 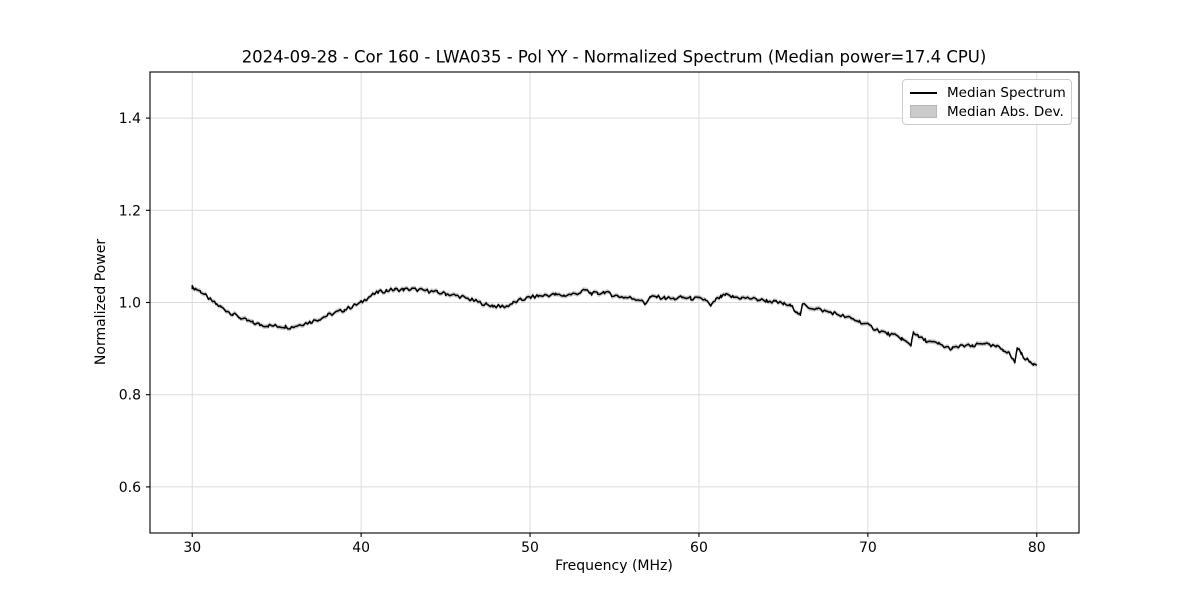 I want to click on svg-text: 1.4, so click(x=130, y=119).